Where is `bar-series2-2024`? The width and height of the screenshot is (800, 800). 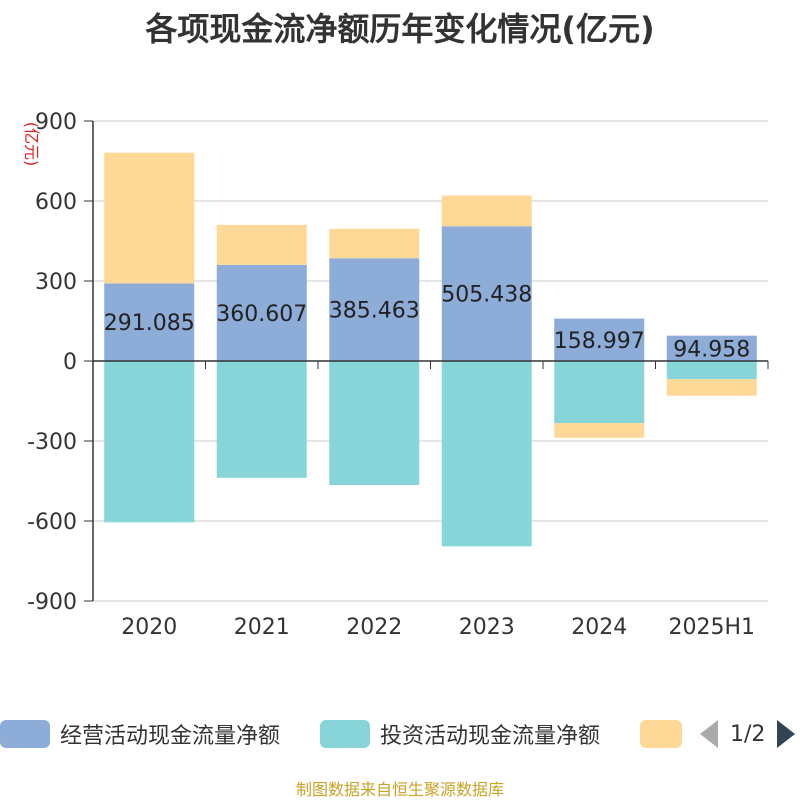
bar-series2-2024 is located at coordinates (599, 430).